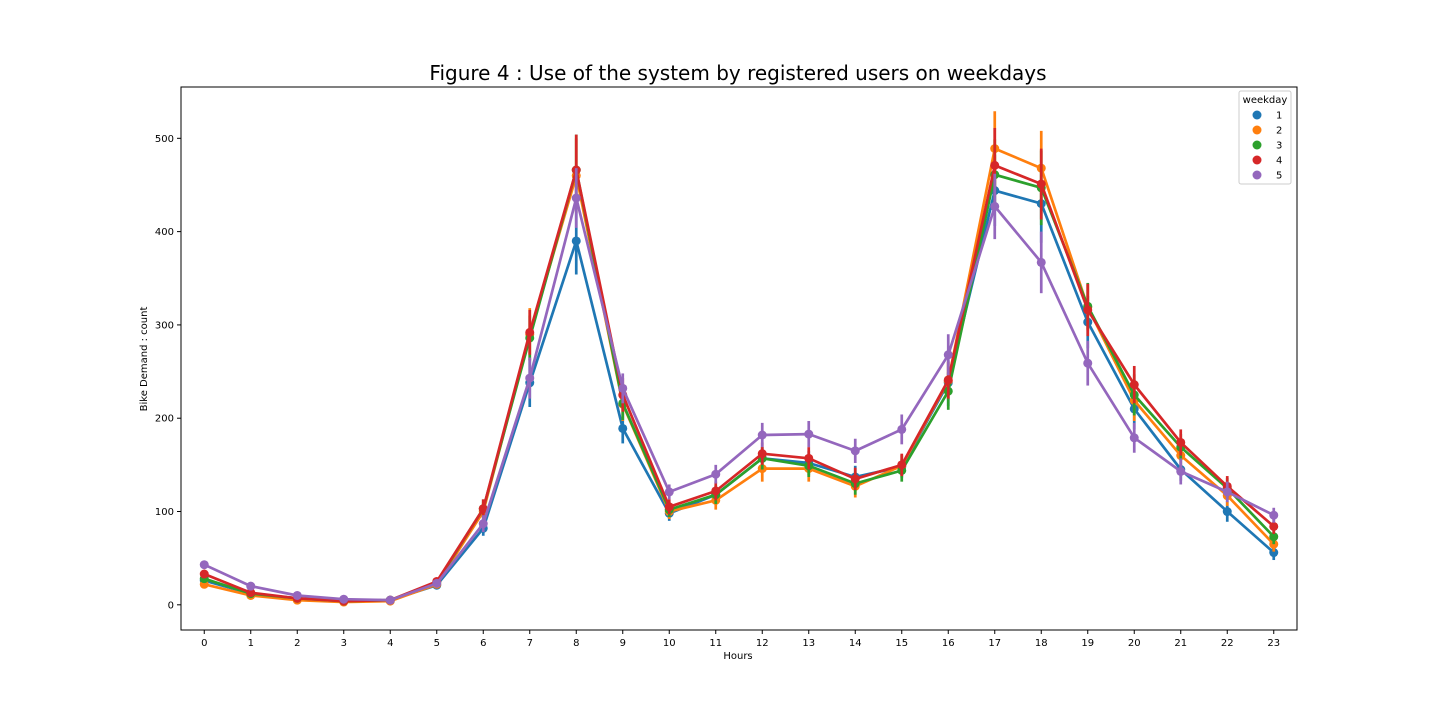 This screenshot has width=1440, height=720. I want to click on x-tick-label: 18, so click(1041, 643).